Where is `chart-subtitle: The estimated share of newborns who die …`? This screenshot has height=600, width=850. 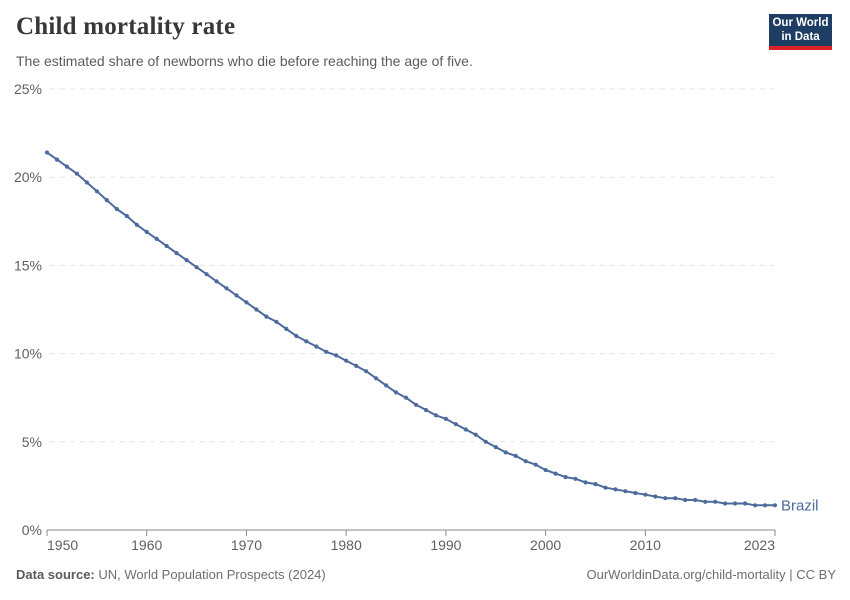
chart-subtitle: The estimated share of newborns who die … is located at coordinates (244, 61).